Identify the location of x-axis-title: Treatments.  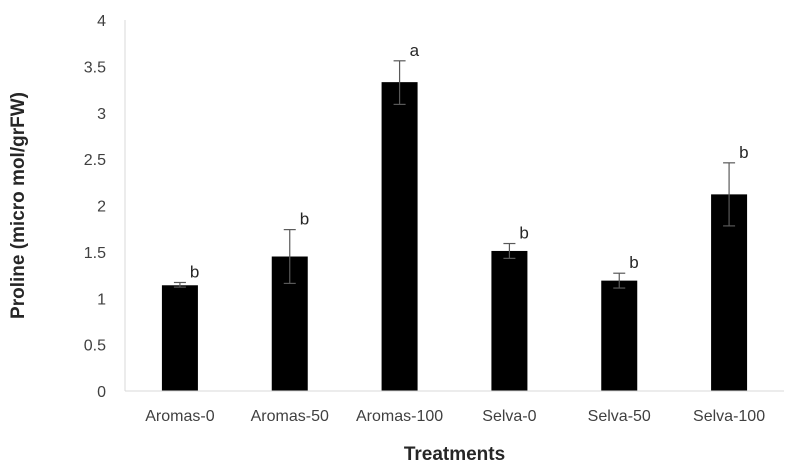
(454, 453).